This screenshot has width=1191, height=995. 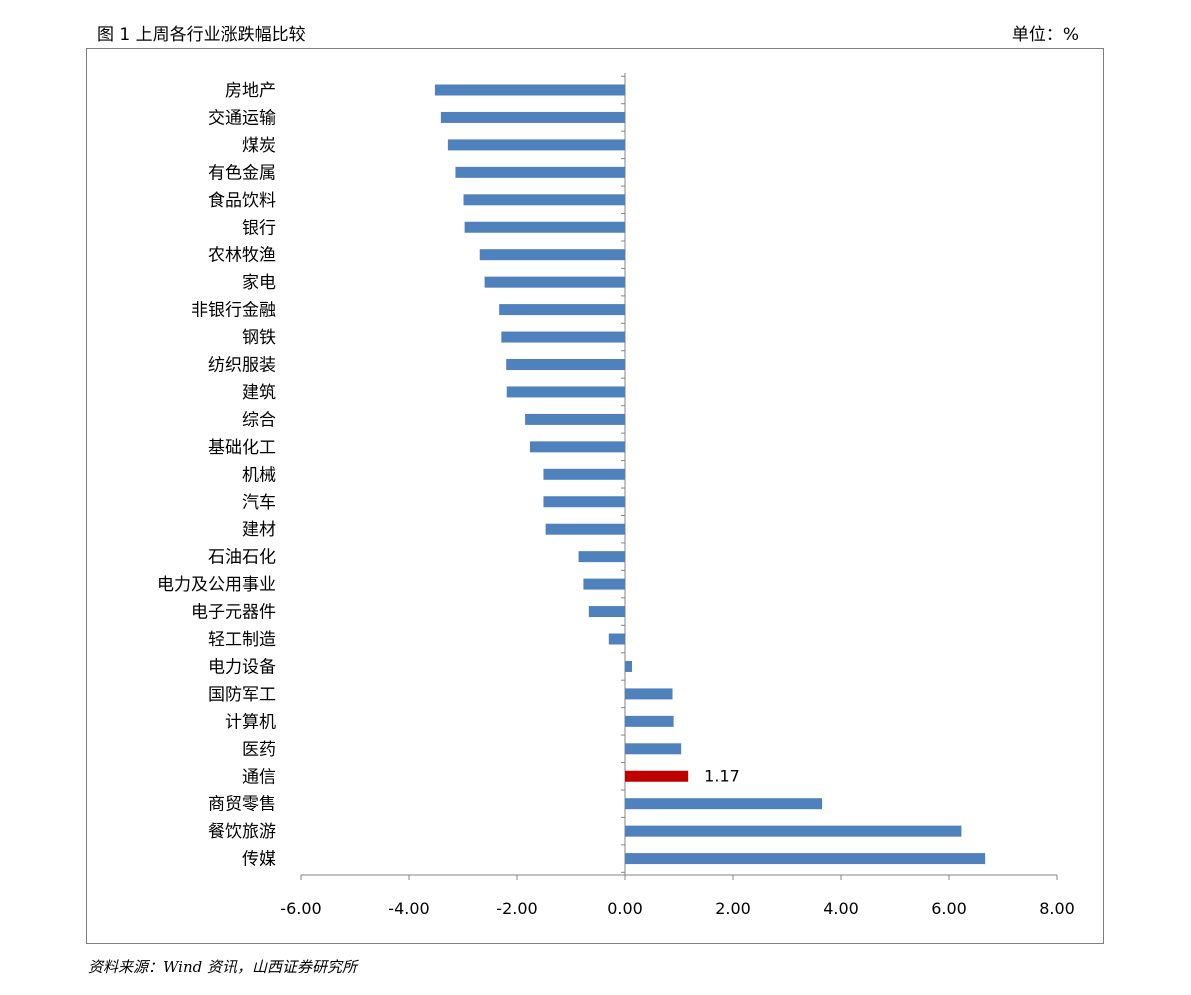 What do you see at coordinates (259, 530) in the screenshot?
I see `category-label: 建材` at bounding box center [259, 530].